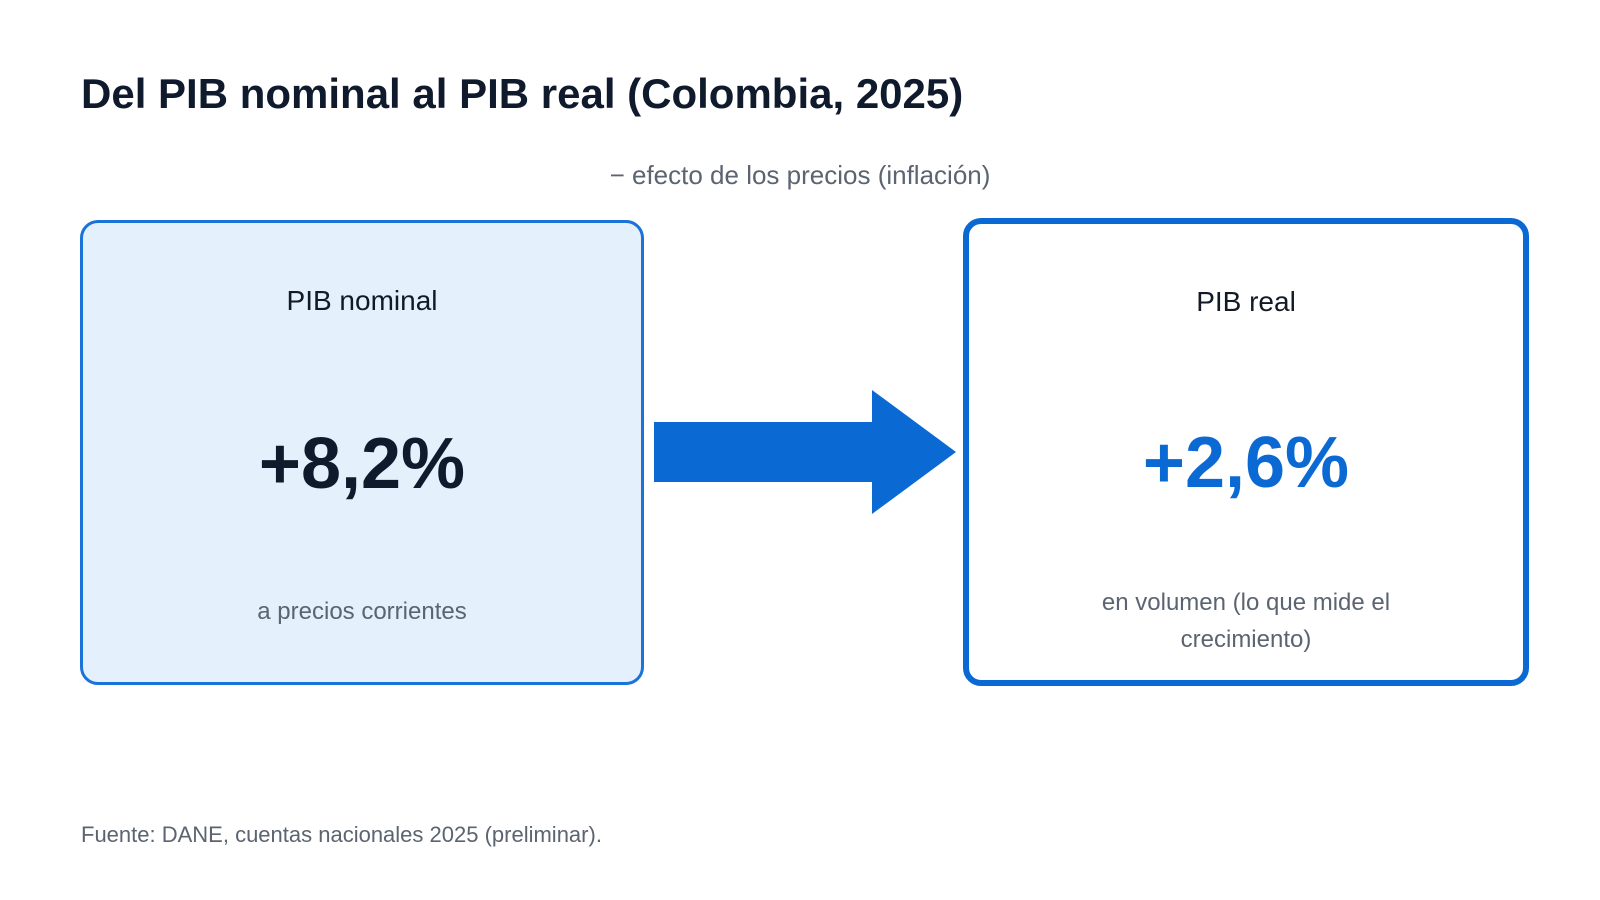 The image size is (1600, 900). Describe the element at coordinates (362, 464) in the screenshot. I see `nominal-gdp-value: +8,2%` at that location.